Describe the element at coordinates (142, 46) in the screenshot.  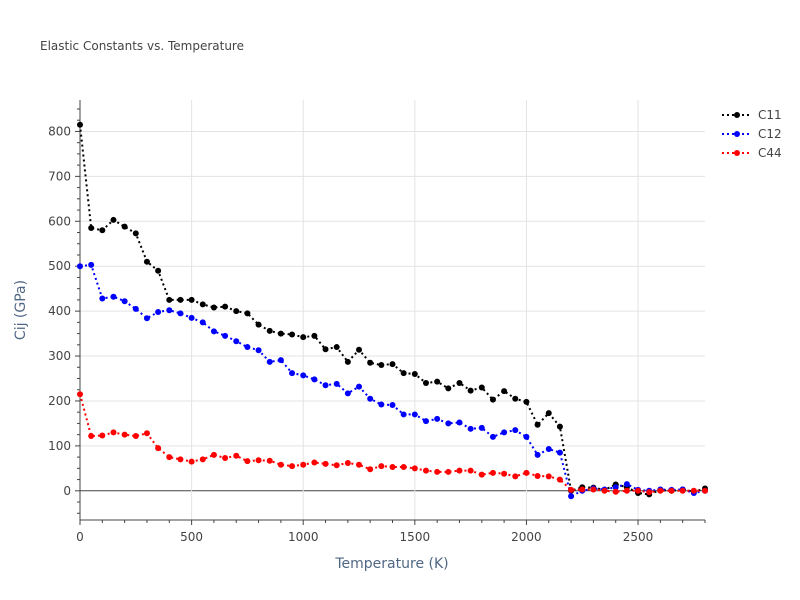
I see `chart-title: Elastic Constants vs. Temperature` at that location.